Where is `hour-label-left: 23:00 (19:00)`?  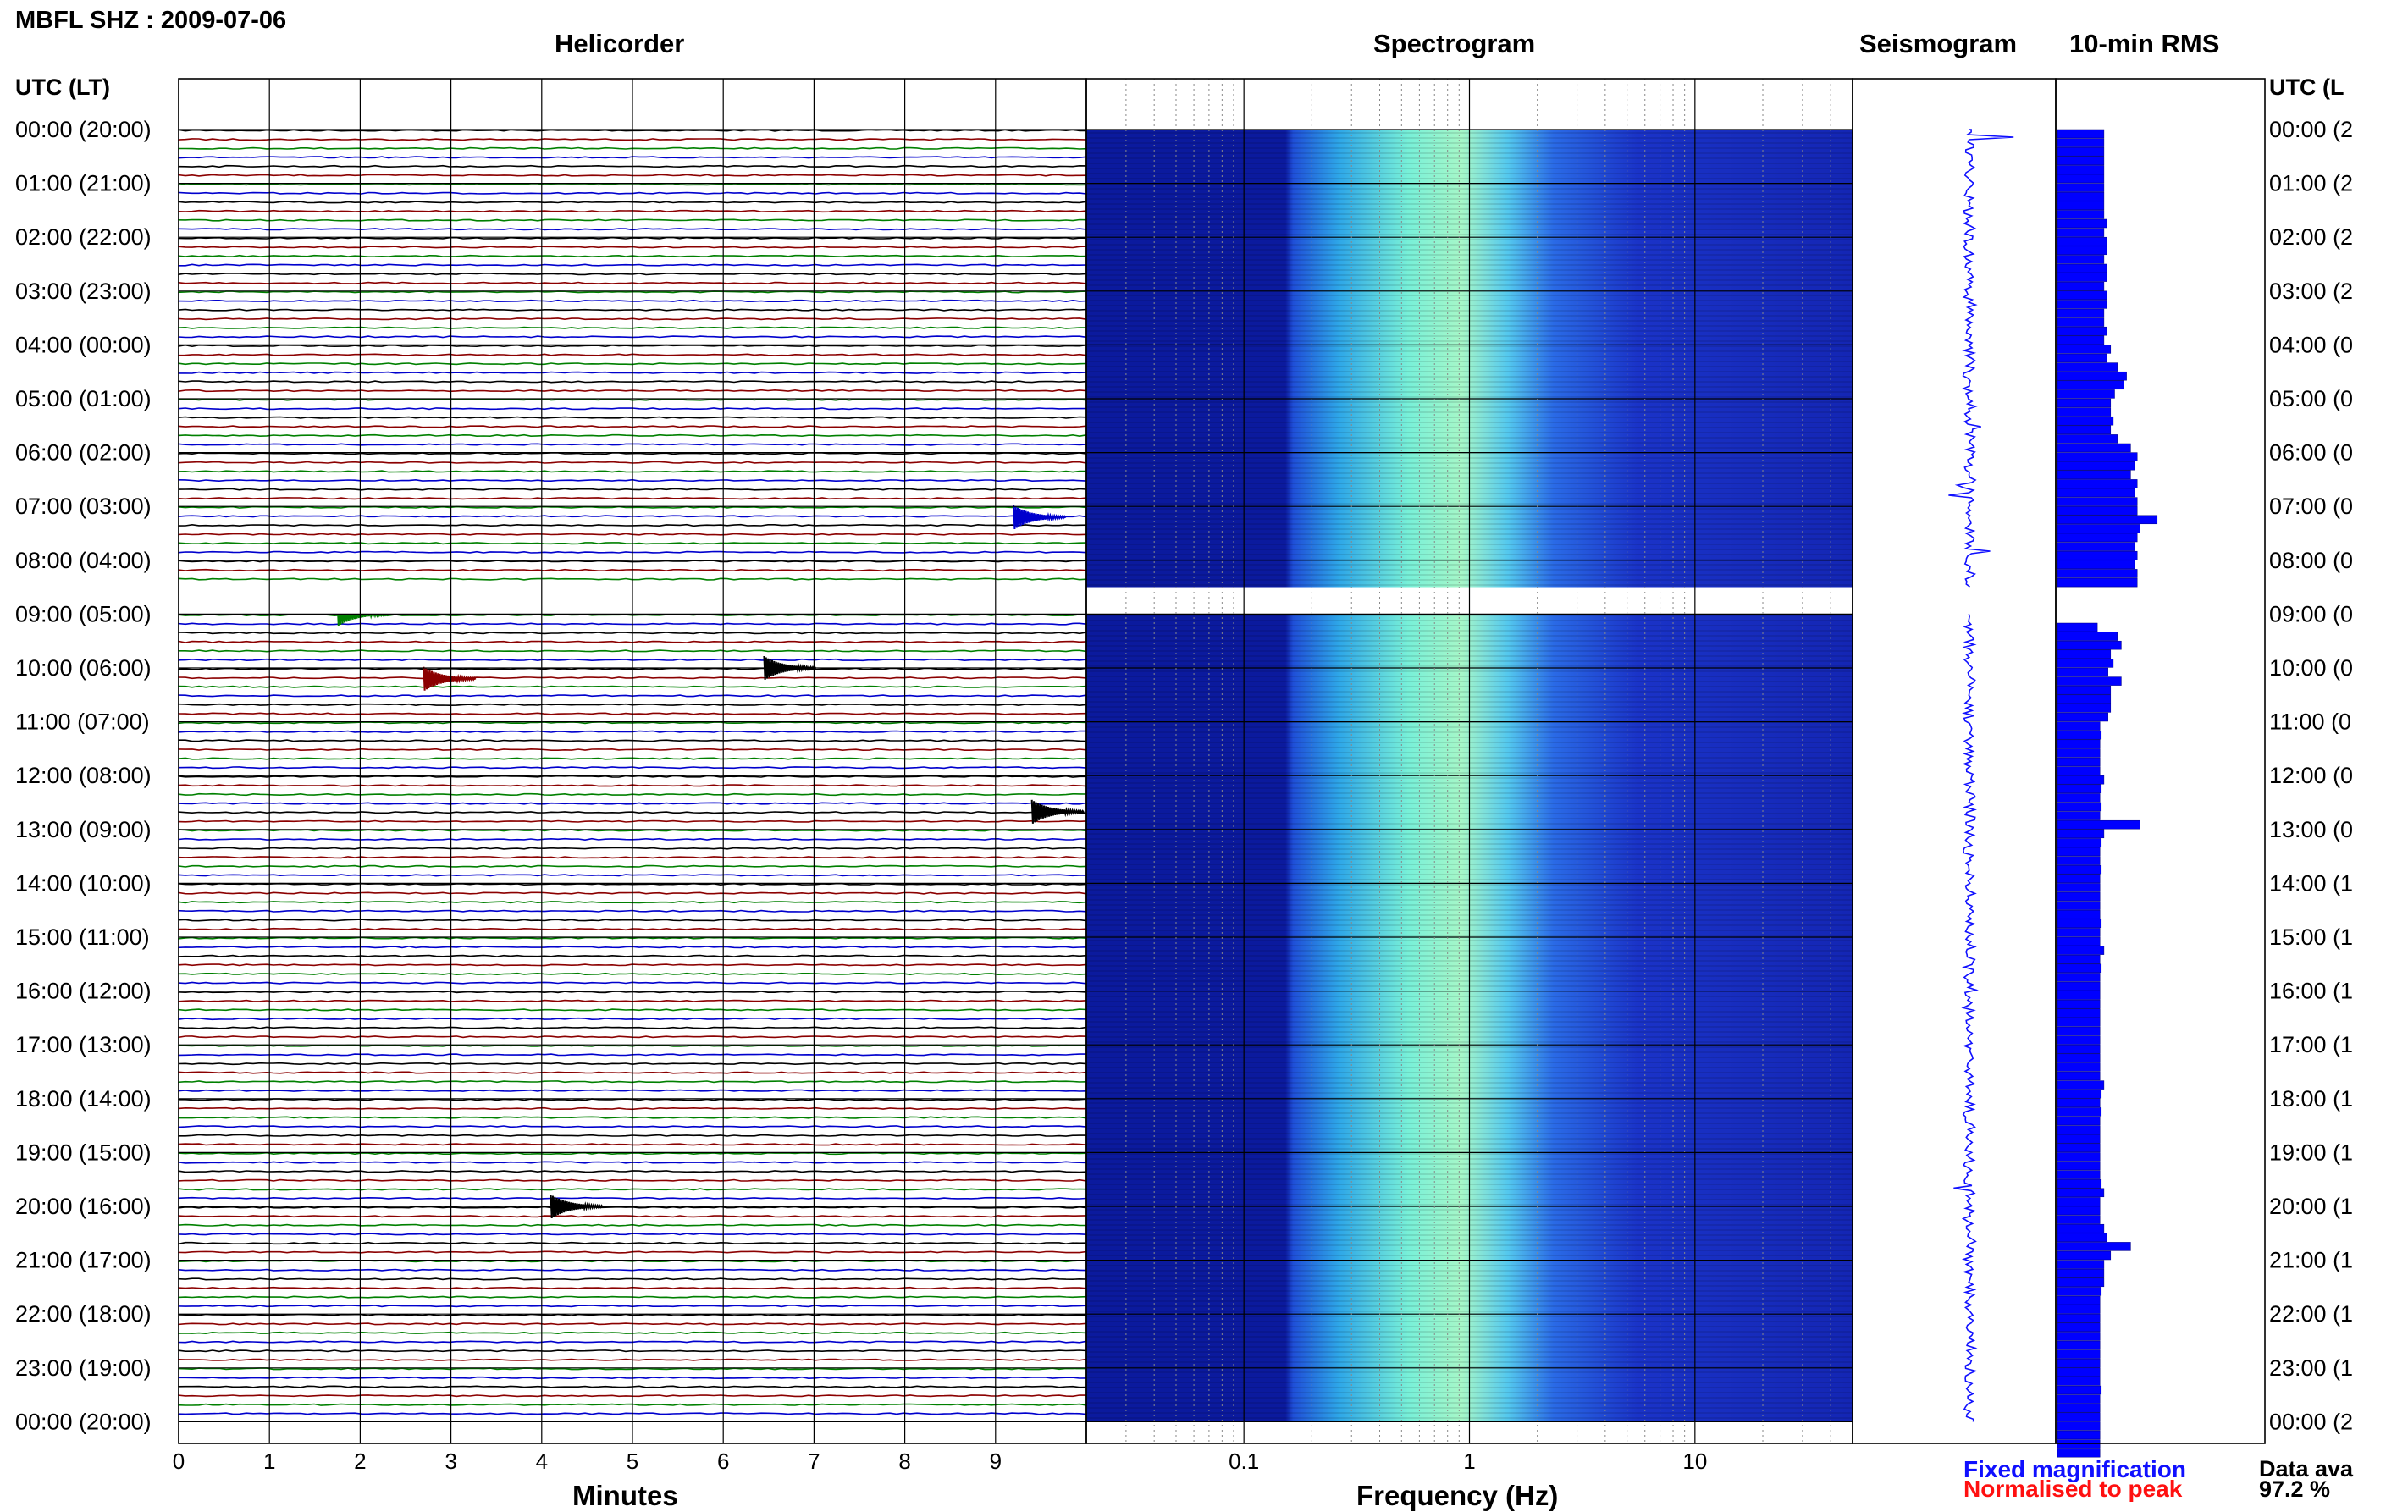 hour-label-left: 23:00 (19:00) is located at coordinates (83, 1368).